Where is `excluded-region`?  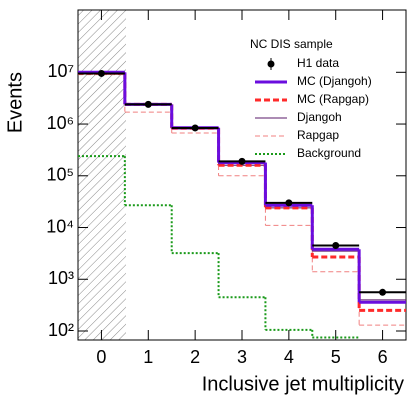
excluded-region is located at coordinates (102, 175).